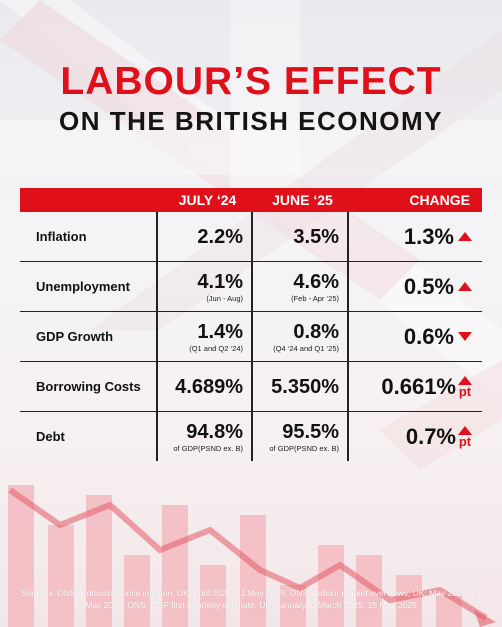  What do you see at coordinates (250, 121) in the screenshot?
I see `page-subtitle: ON THE BRITISH ECONOMY` at bounding box center [250, 121].